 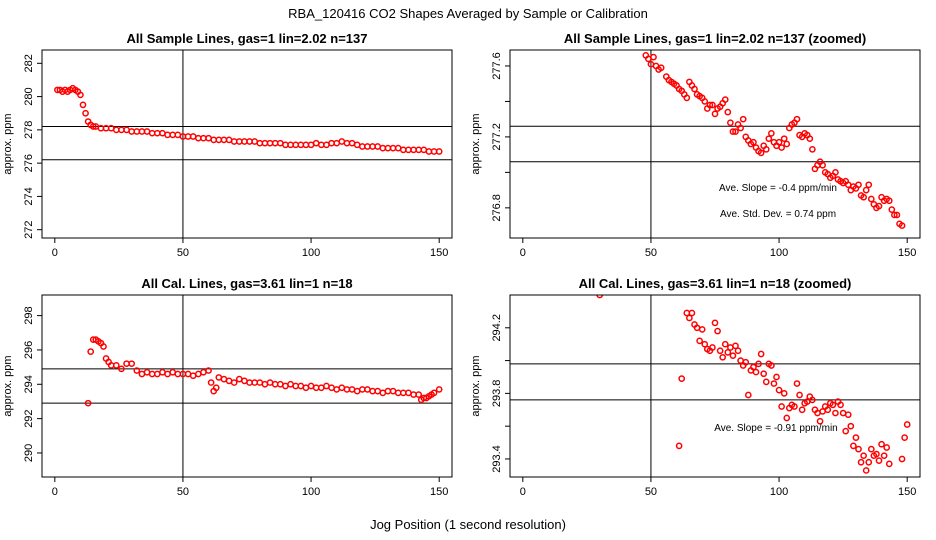 I want to click on y-tick-label: 276.8, so click(x=497, y=208).